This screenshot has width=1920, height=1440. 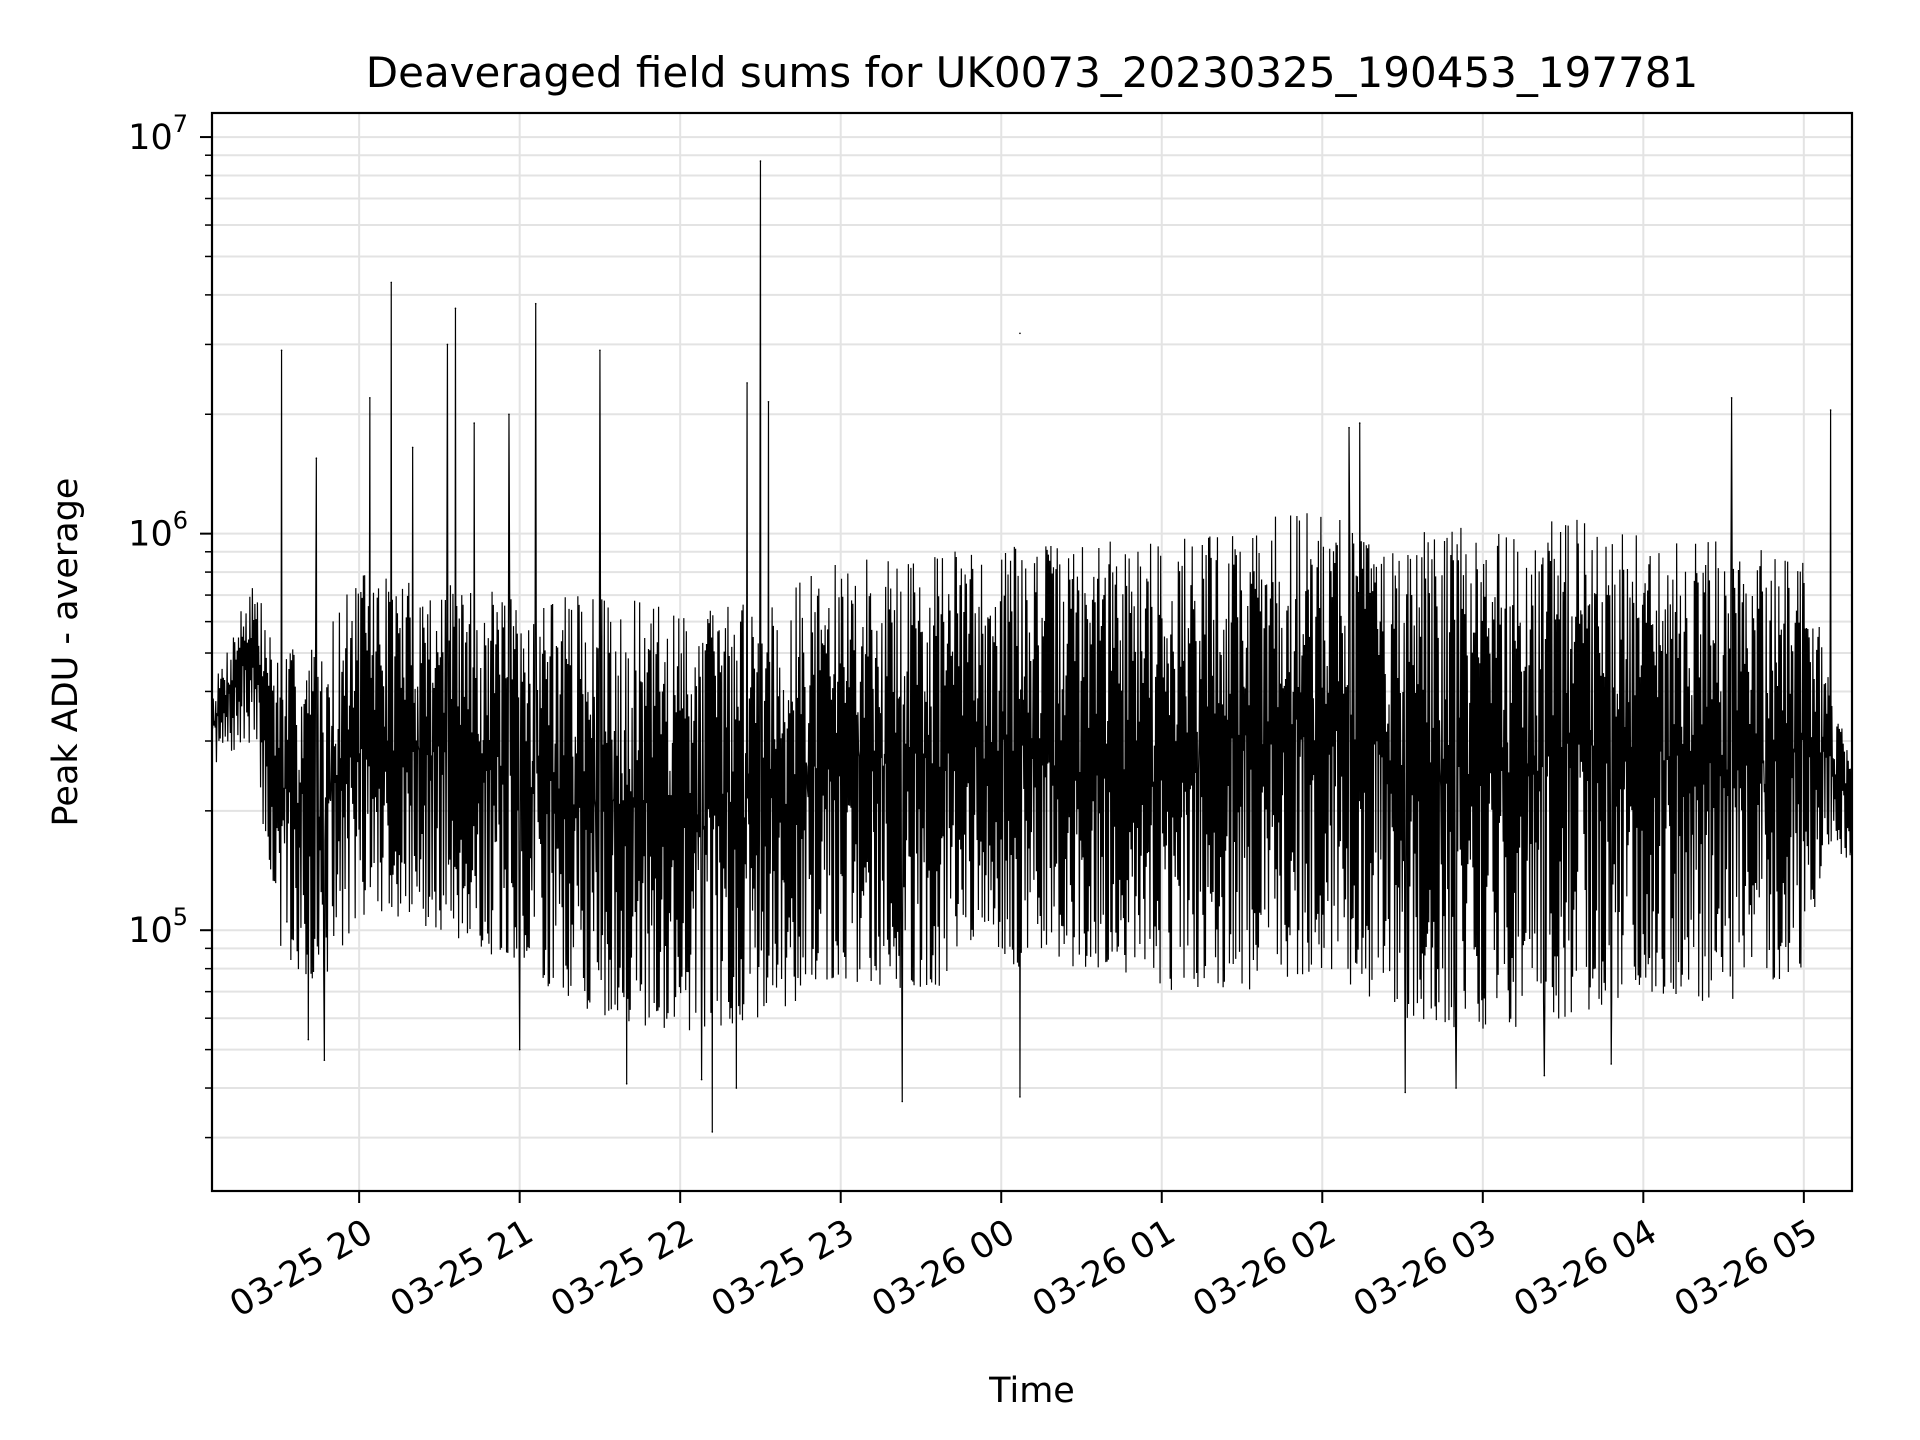 I want to click on y-tick-label: 10⁵, so click(x=158, y=927).